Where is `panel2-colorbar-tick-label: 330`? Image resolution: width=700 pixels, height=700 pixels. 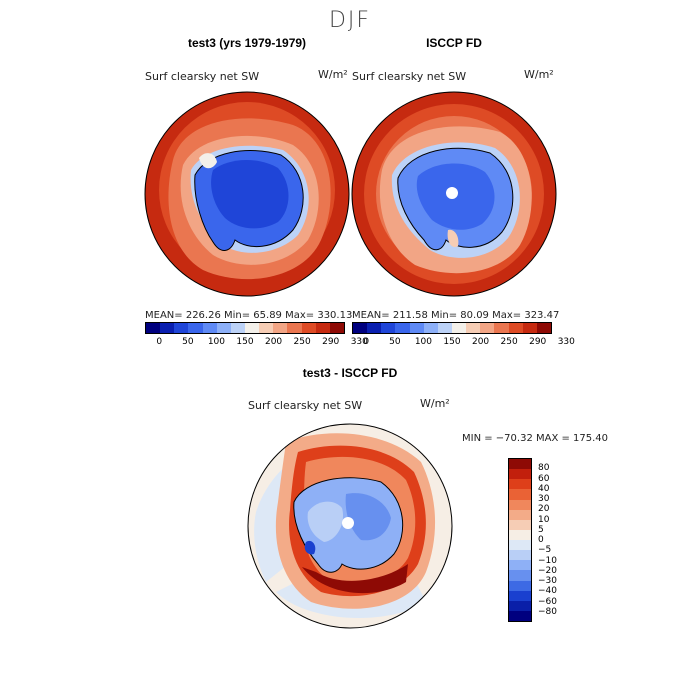 panel2-colorbar-tick-label: 330 is located at coordinates (566, 342).